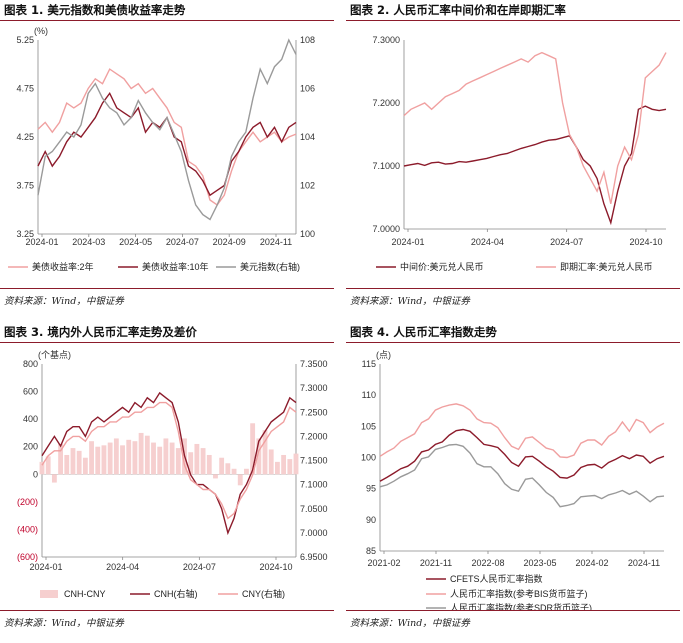  Describe the element at coordinates (436, 563) in the screenshot. I see `x-tick-label: 2021-11` at that location.